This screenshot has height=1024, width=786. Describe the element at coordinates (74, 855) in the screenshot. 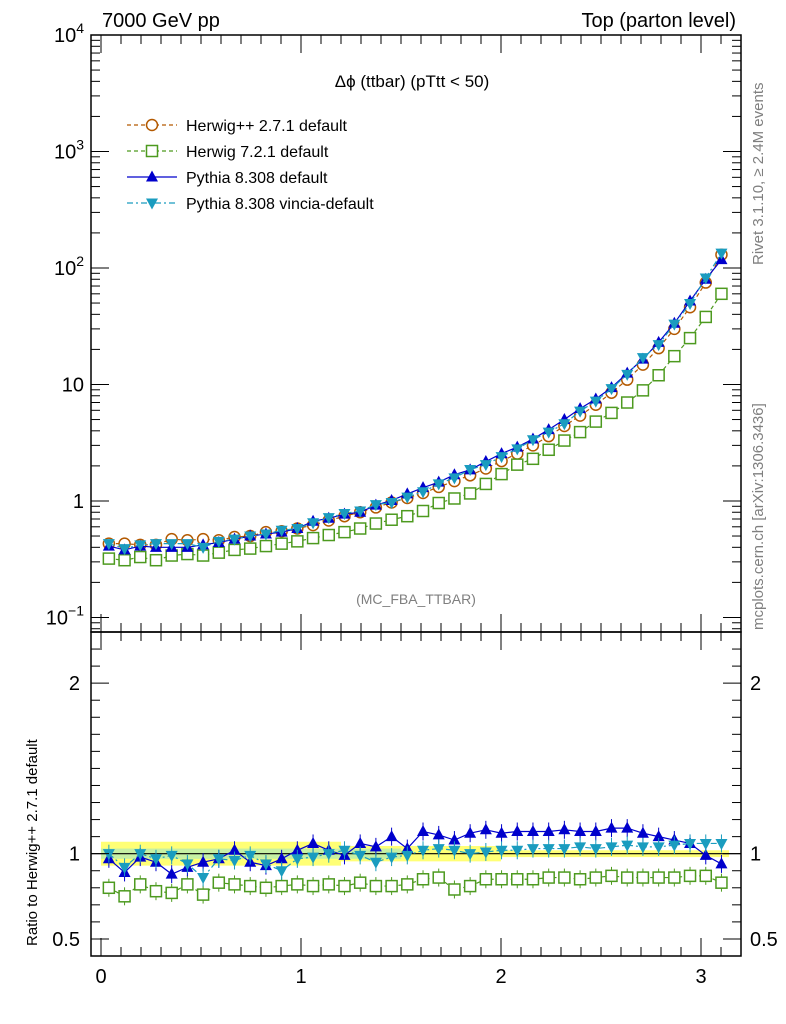

I see `ratio-y-tick-label: 1` at that location.